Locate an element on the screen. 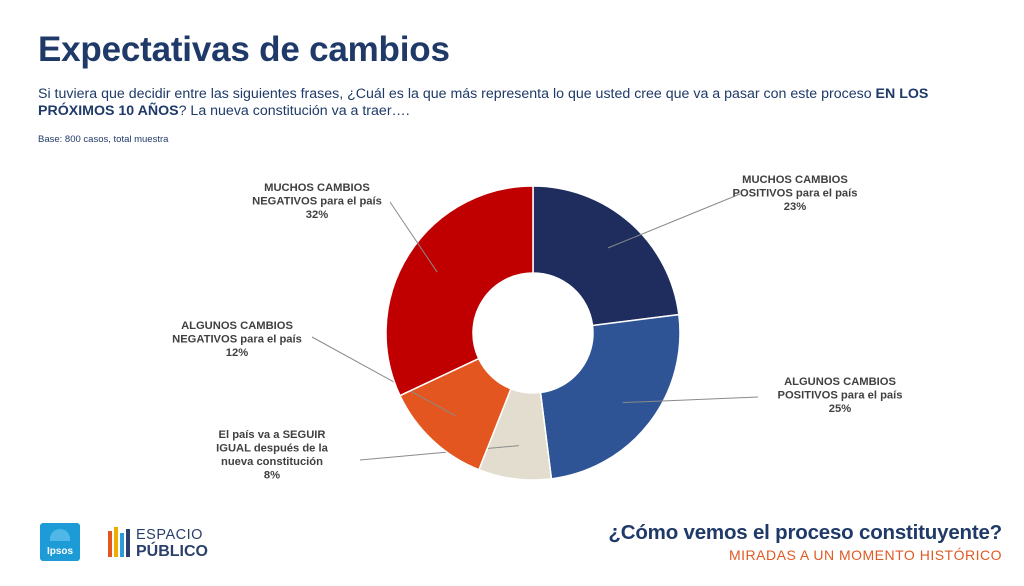 This screenshot has width=1024, height=586. slice-label-3: ALGUNOS CAMBIOS NEGATIVOS para el país 12% is located at coordinates (237, 339).